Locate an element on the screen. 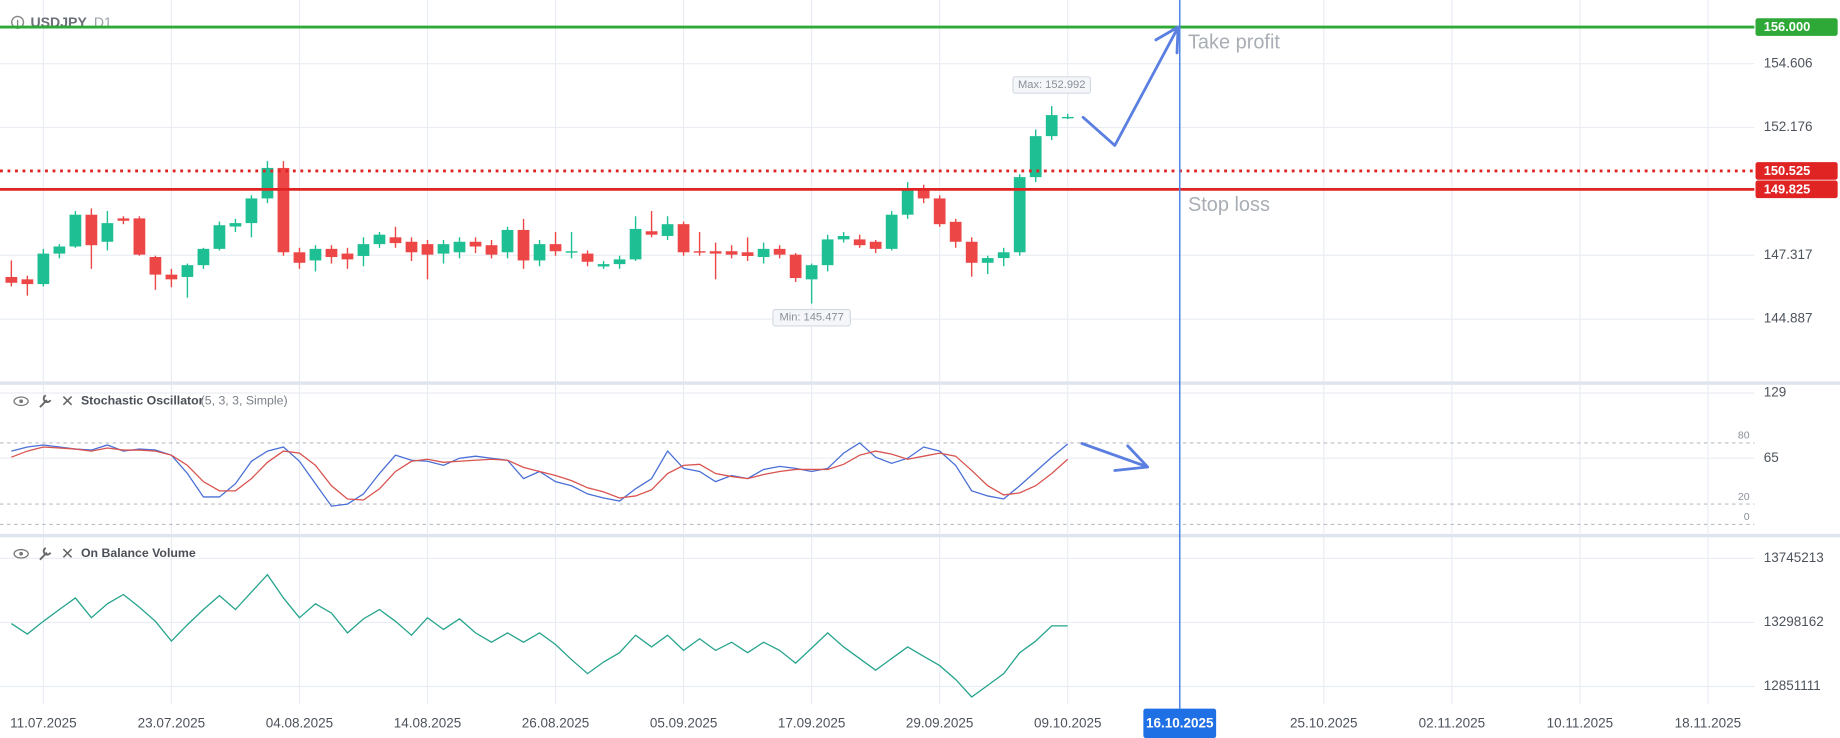 This screenshot has width=1840, height=738. series-line is located at coordinates (540, 473).